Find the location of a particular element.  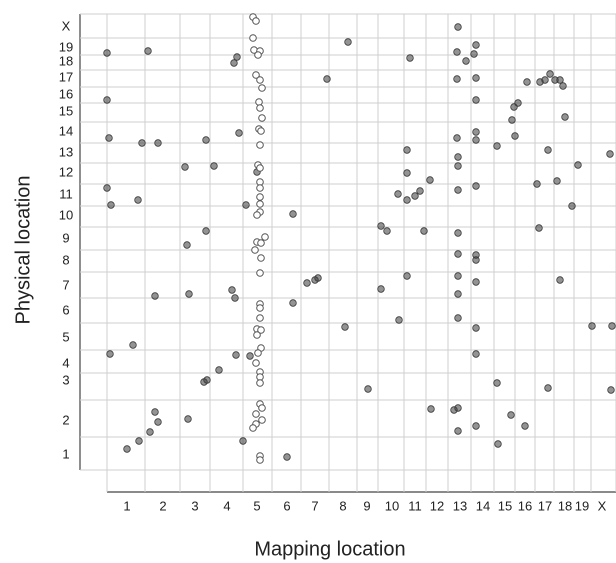

y-tick-label: 5 is located at coordinates (65, 336).